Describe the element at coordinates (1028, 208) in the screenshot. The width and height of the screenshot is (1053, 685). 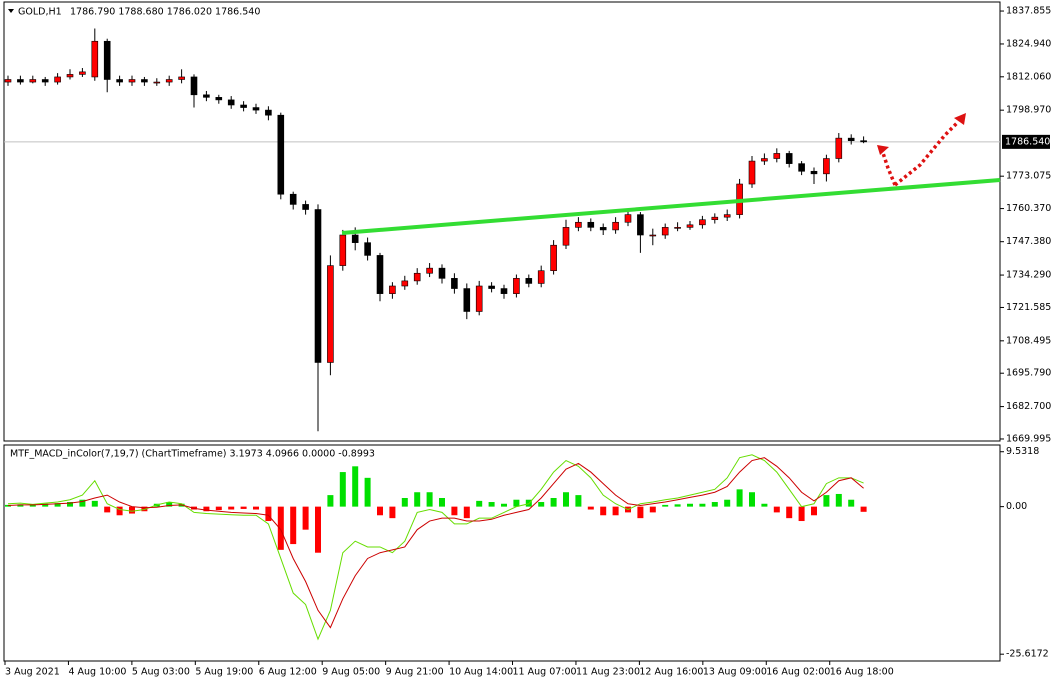
I see `y-tick-label: 1760.370` at that location.